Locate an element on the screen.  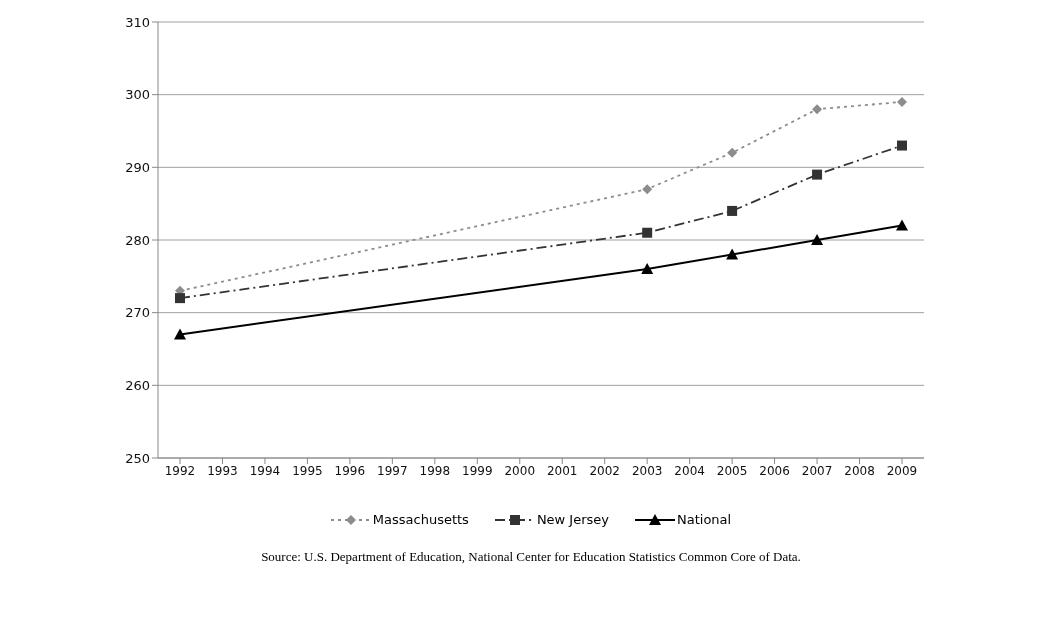
x-tick-label: 2008 is located at coordinates (859, 470).